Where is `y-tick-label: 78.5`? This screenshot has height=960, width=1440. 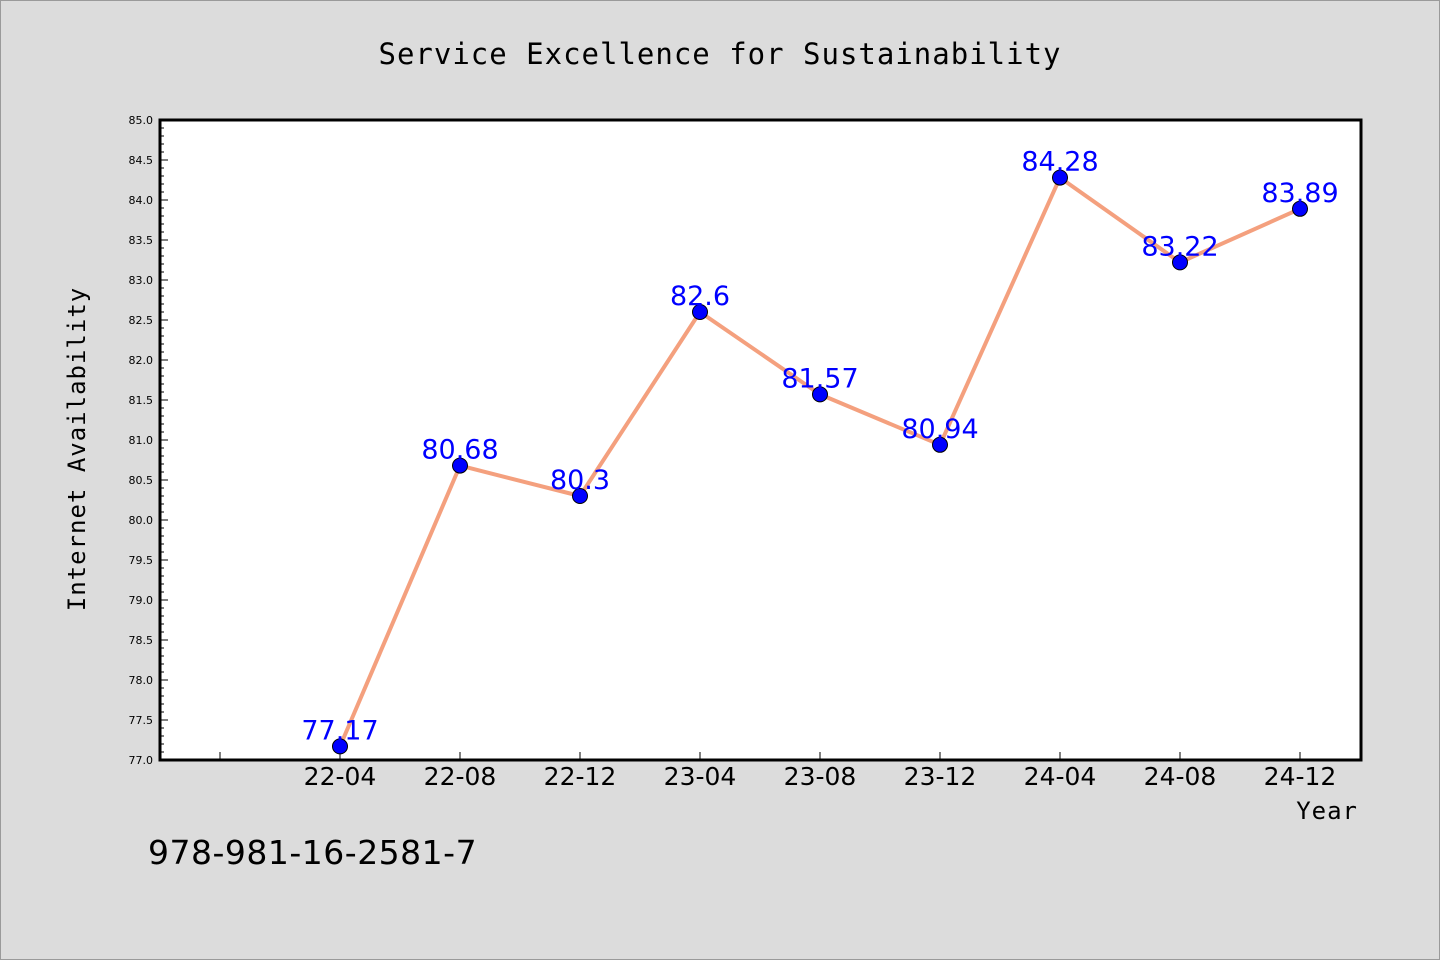 y-tick-label: 78.5 is located at coordinates (141, 640).